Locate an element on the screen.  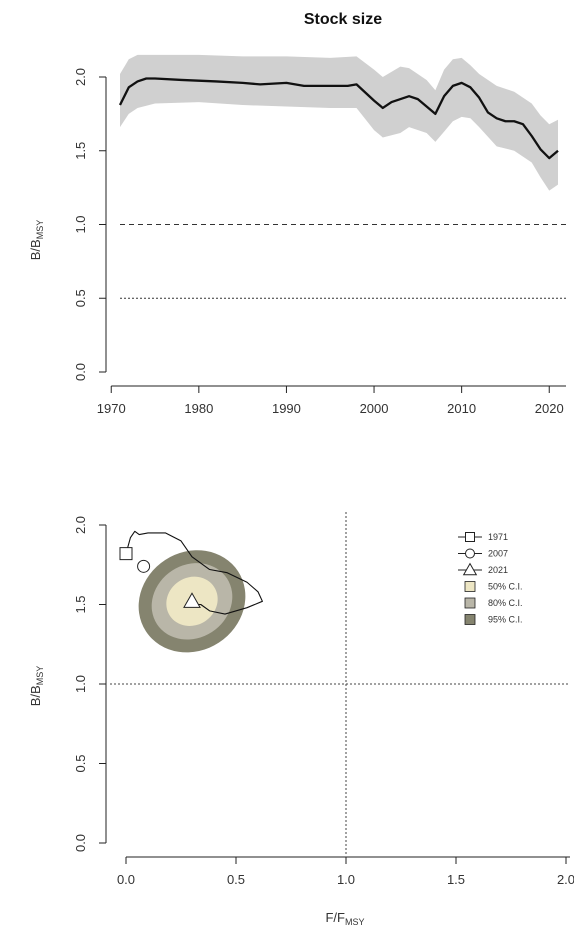
legend-item: 1971 is located at coordinates (483, 537).